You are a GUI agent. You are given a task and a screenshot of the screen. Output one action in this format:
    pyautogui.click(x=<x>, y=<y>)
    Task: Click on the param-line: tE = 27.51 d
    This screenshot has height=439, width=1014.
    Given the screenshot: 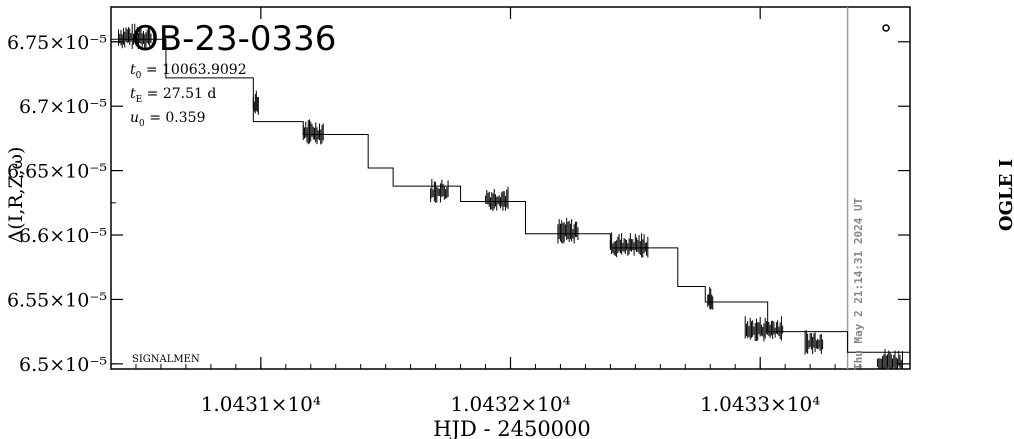 What is the action you would take?
    pyautogui.click(x=173, y=95)
    